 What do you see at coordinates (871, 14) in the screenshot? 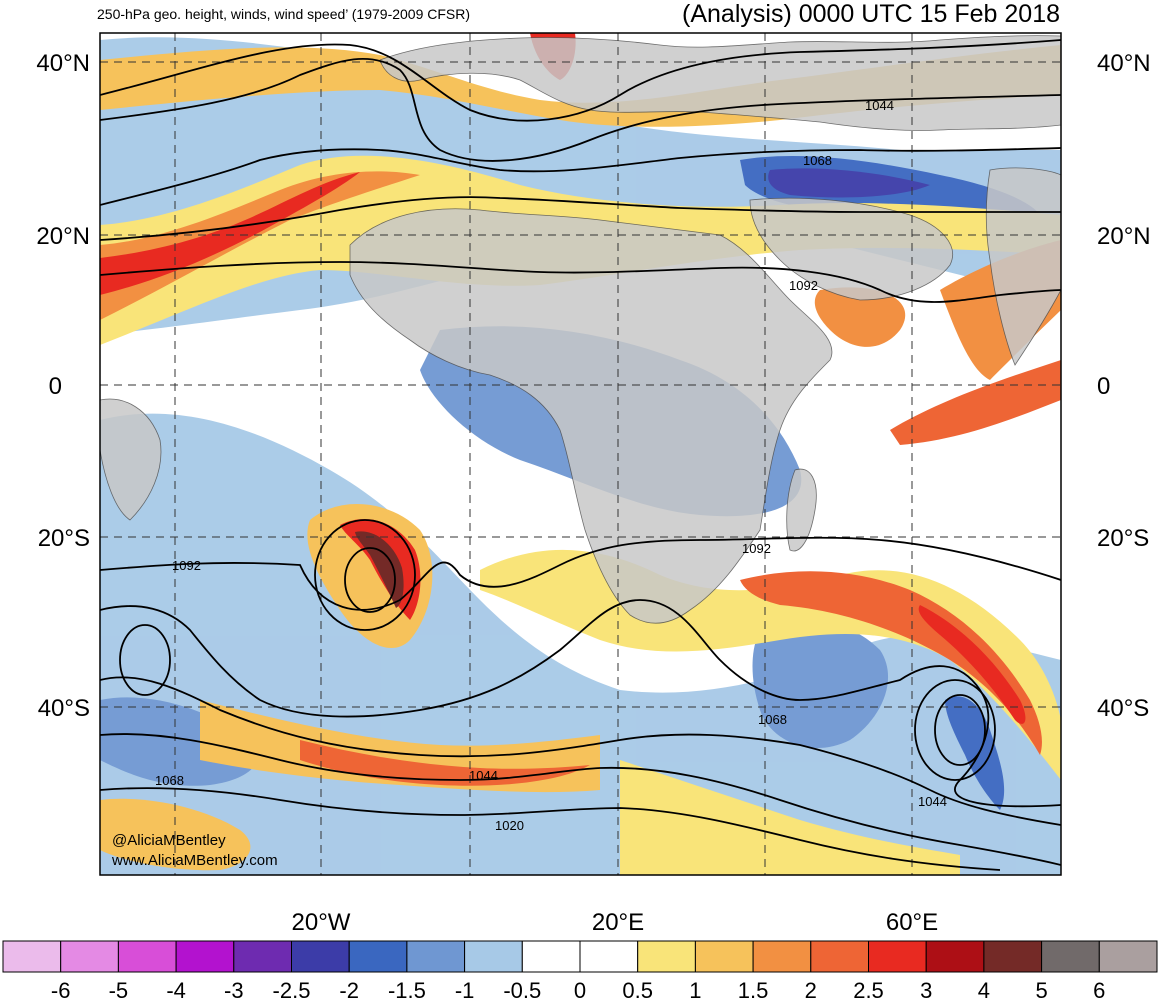
I see `figure-title: (Analysis) 0000 UTC 15 Feb 2018` at bounding box center [871, 14].